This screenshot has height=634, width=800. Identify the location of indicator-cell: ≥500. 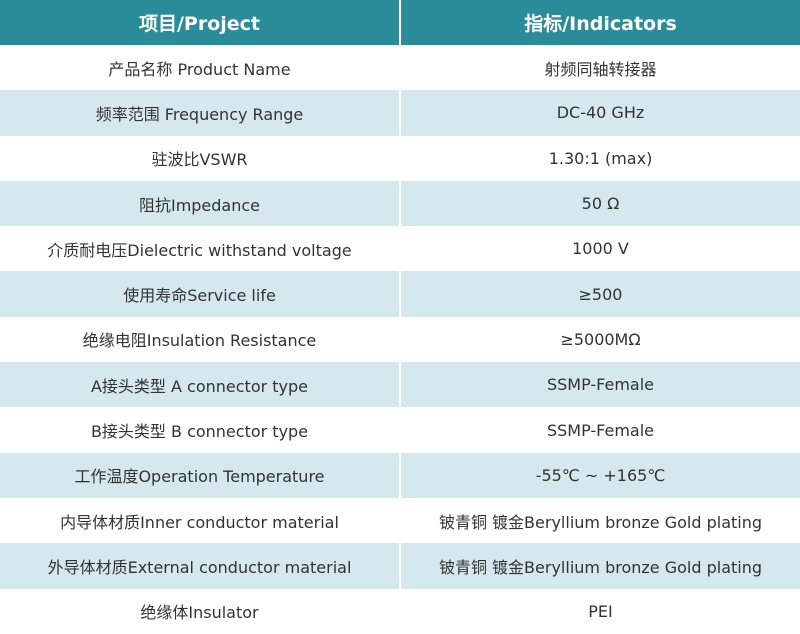
(599, 294).